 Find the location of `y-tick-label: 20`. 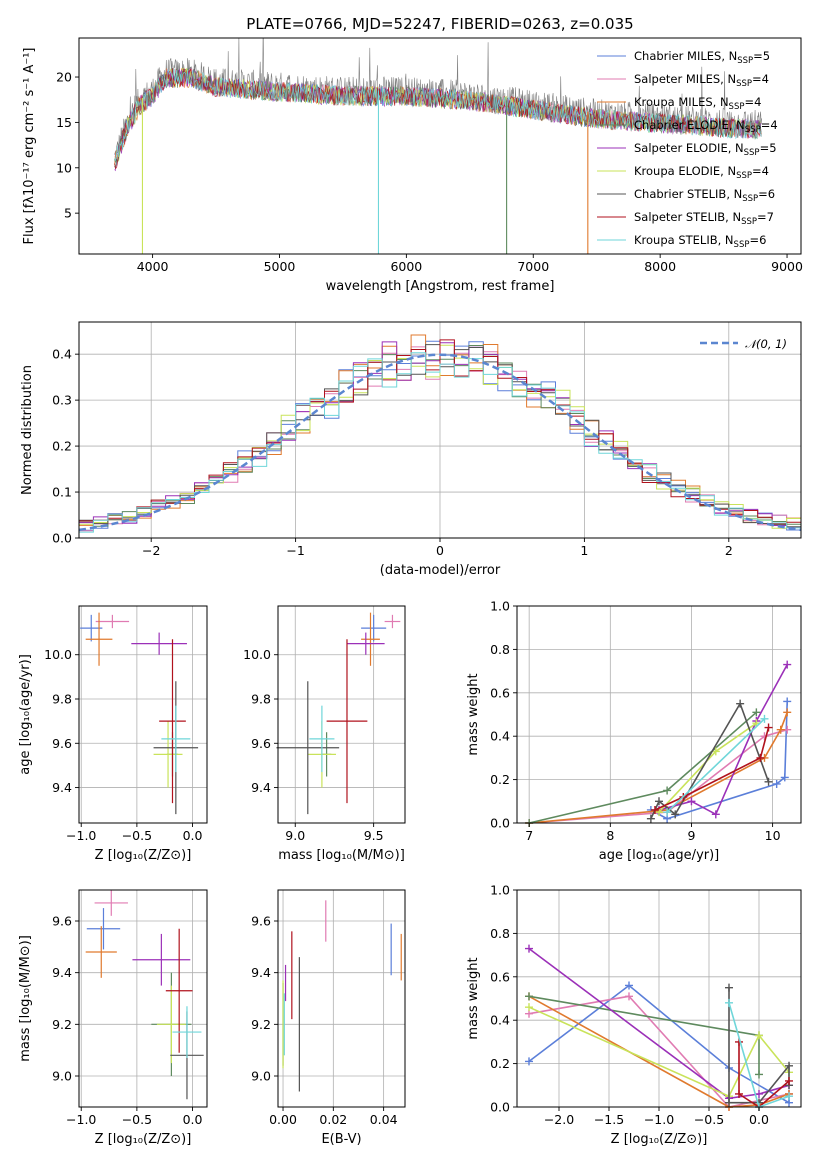

y-tick-label: 20 is located at coordinates (64, 77).